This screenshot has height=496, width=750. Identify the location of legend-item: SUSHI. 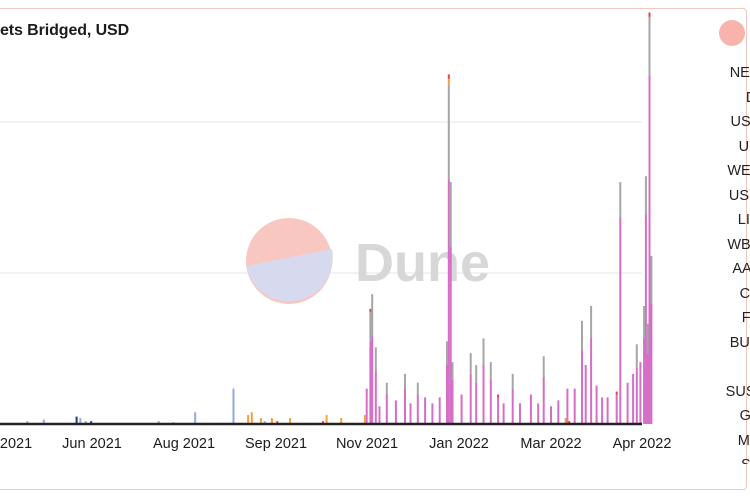
(725, 392).